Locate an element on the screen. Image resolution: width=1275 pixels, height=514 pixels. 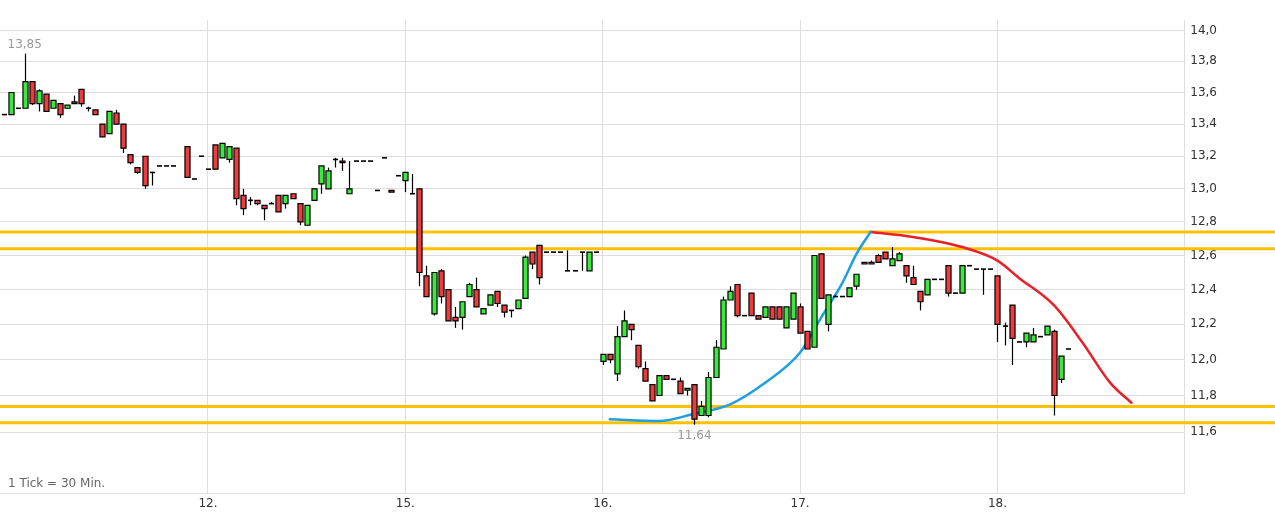
x-tick-label: 18. is located at coordinates (997, 502).